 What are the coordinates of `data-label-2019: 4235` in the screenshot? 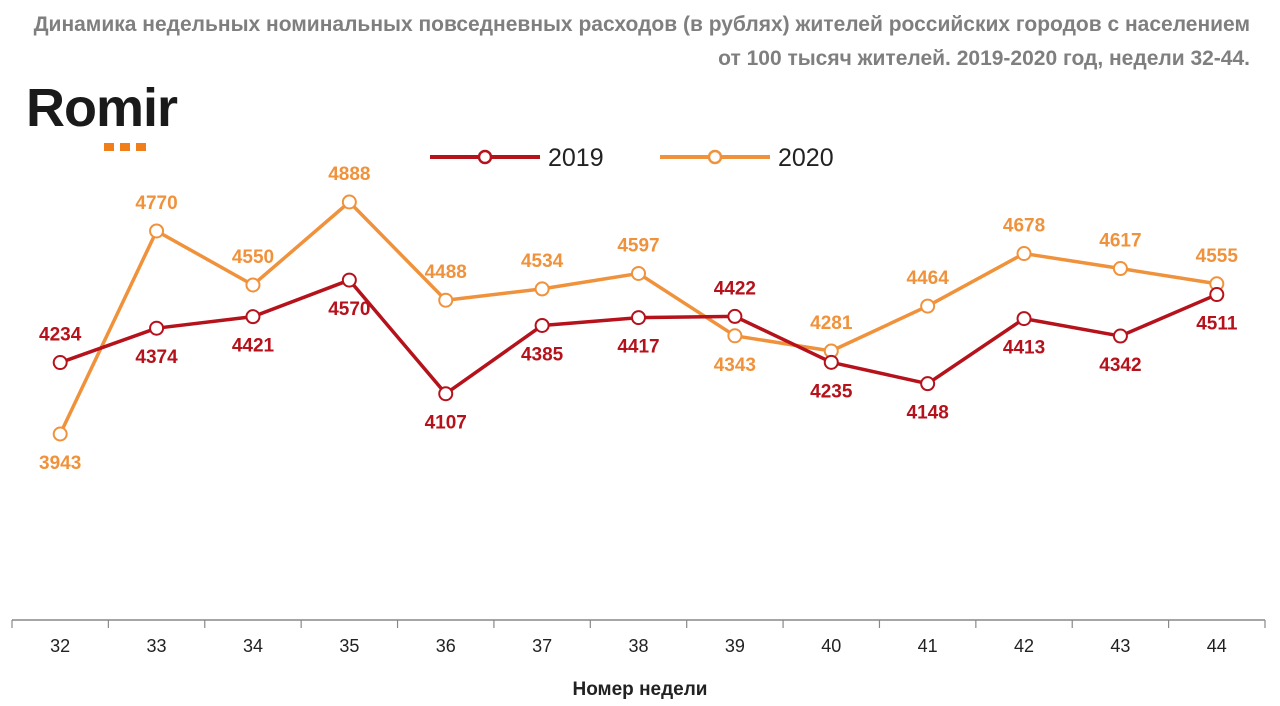 It's located at (831, 391).